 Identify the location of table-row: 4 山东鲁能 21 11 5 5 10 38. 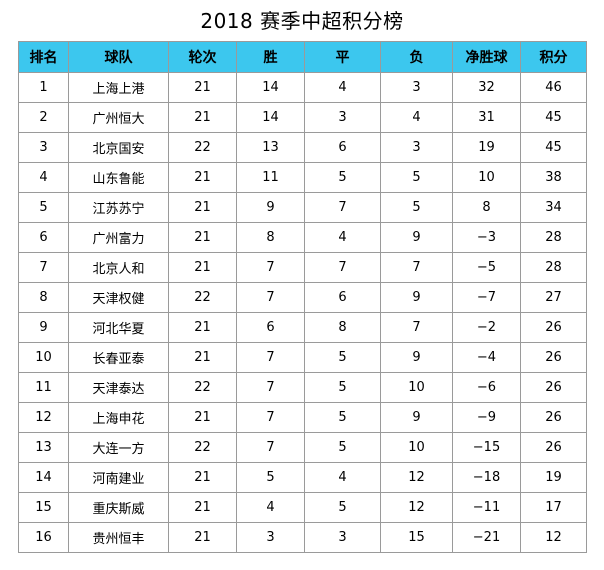
(302, 177).